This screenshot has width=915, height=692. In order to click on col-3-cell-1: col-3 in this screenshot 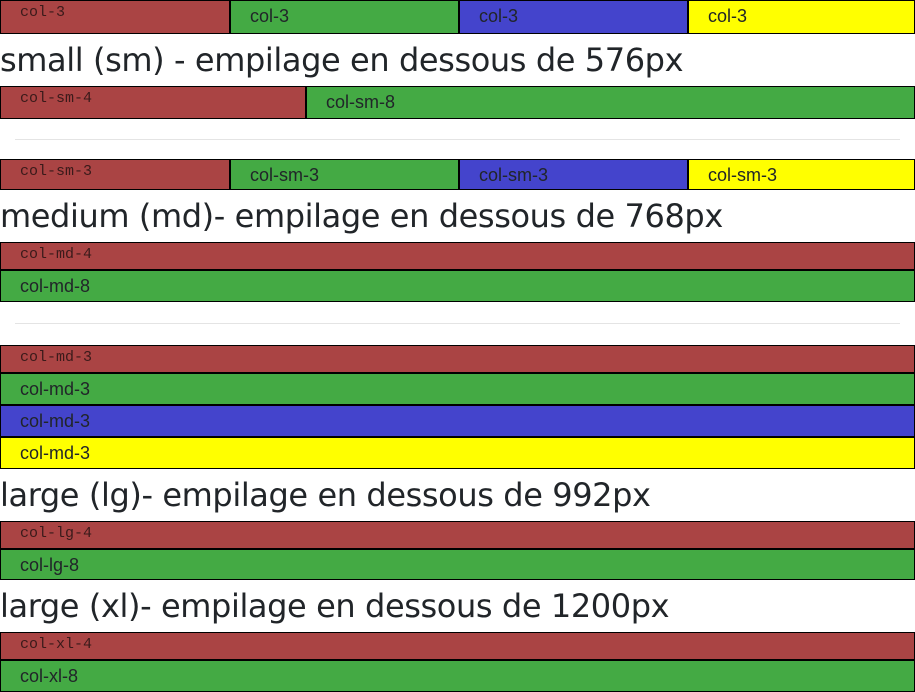, I will do `click(115, 17)`.